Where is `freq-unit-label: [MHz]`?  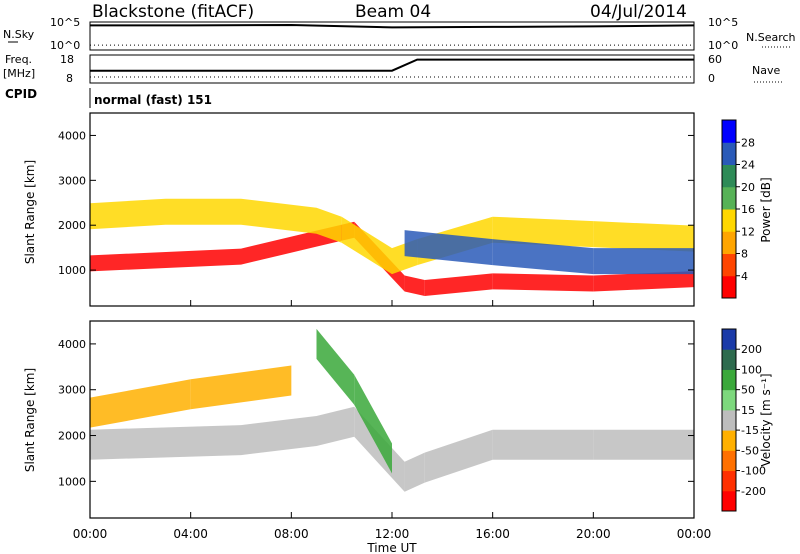
freq-unit-label: [MHz] is located at coordinates (19, 73).